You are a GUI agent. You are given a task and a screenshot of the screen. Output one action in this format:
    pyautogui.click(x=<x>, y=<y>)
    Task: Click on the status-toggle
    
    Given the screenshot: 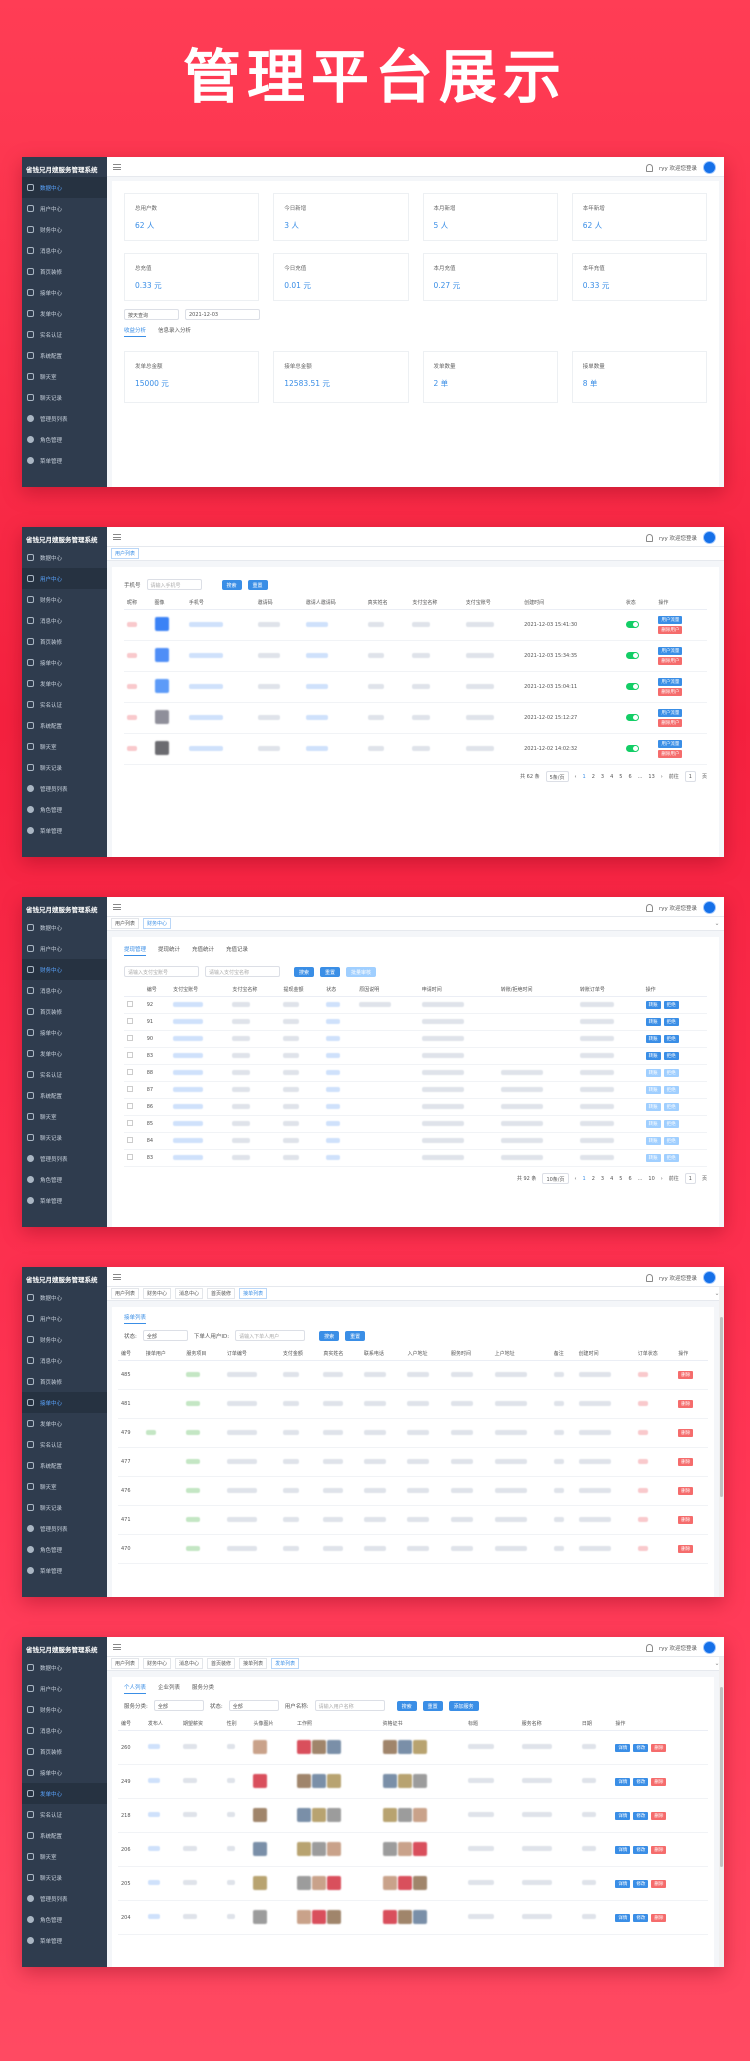 What is the action you would take?
    pyautogui.click(x=632, y=717)
    